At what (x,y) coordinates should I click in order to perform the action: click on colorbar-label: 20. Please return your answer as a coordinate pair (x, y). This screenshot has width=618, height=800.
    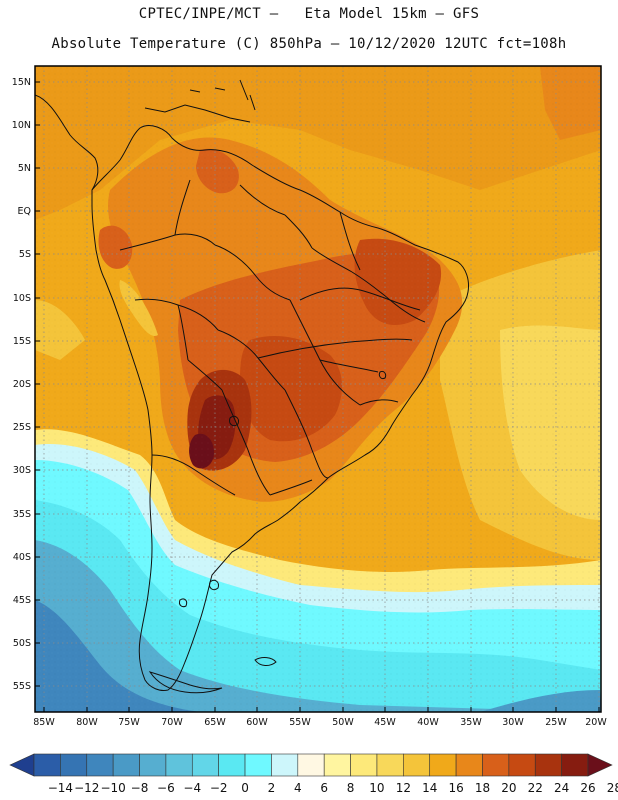
    Looking at the image, I should click on (508, 788).